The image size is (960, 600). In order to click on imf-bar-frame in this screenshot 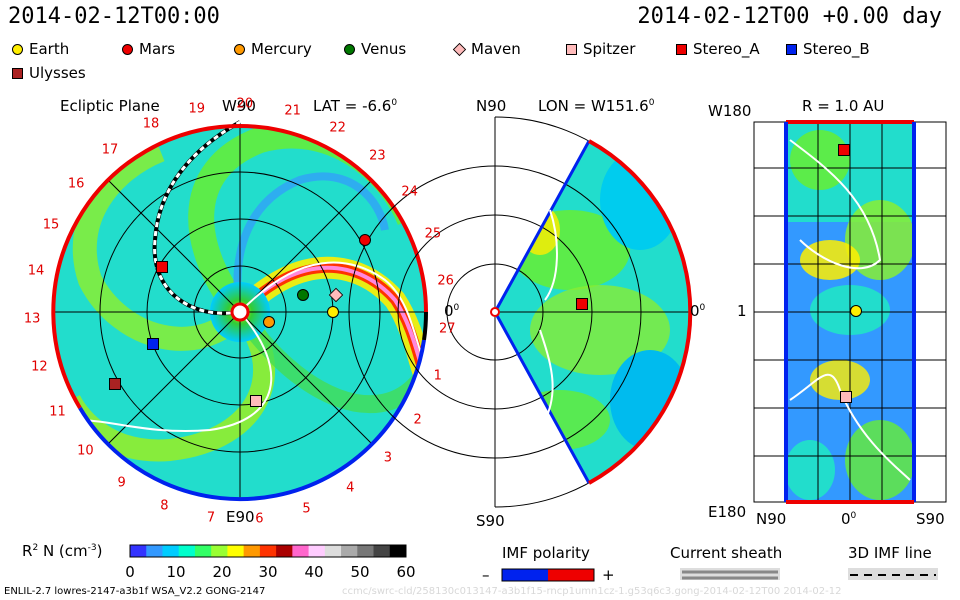, I will do `click(548, 575)`.